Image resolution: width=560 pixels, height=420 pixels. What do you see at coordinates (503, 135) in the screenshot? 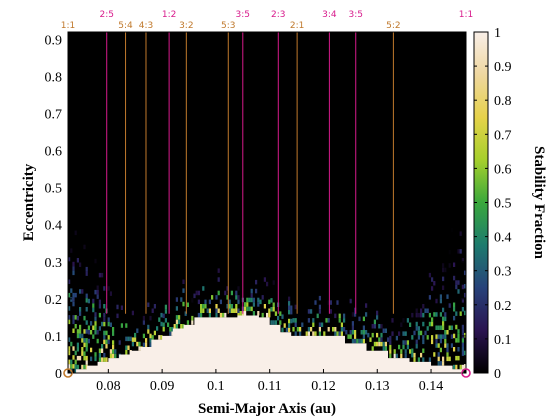
I see `colorbar-tick-label: 0.7` at bounding box center [503, 135].